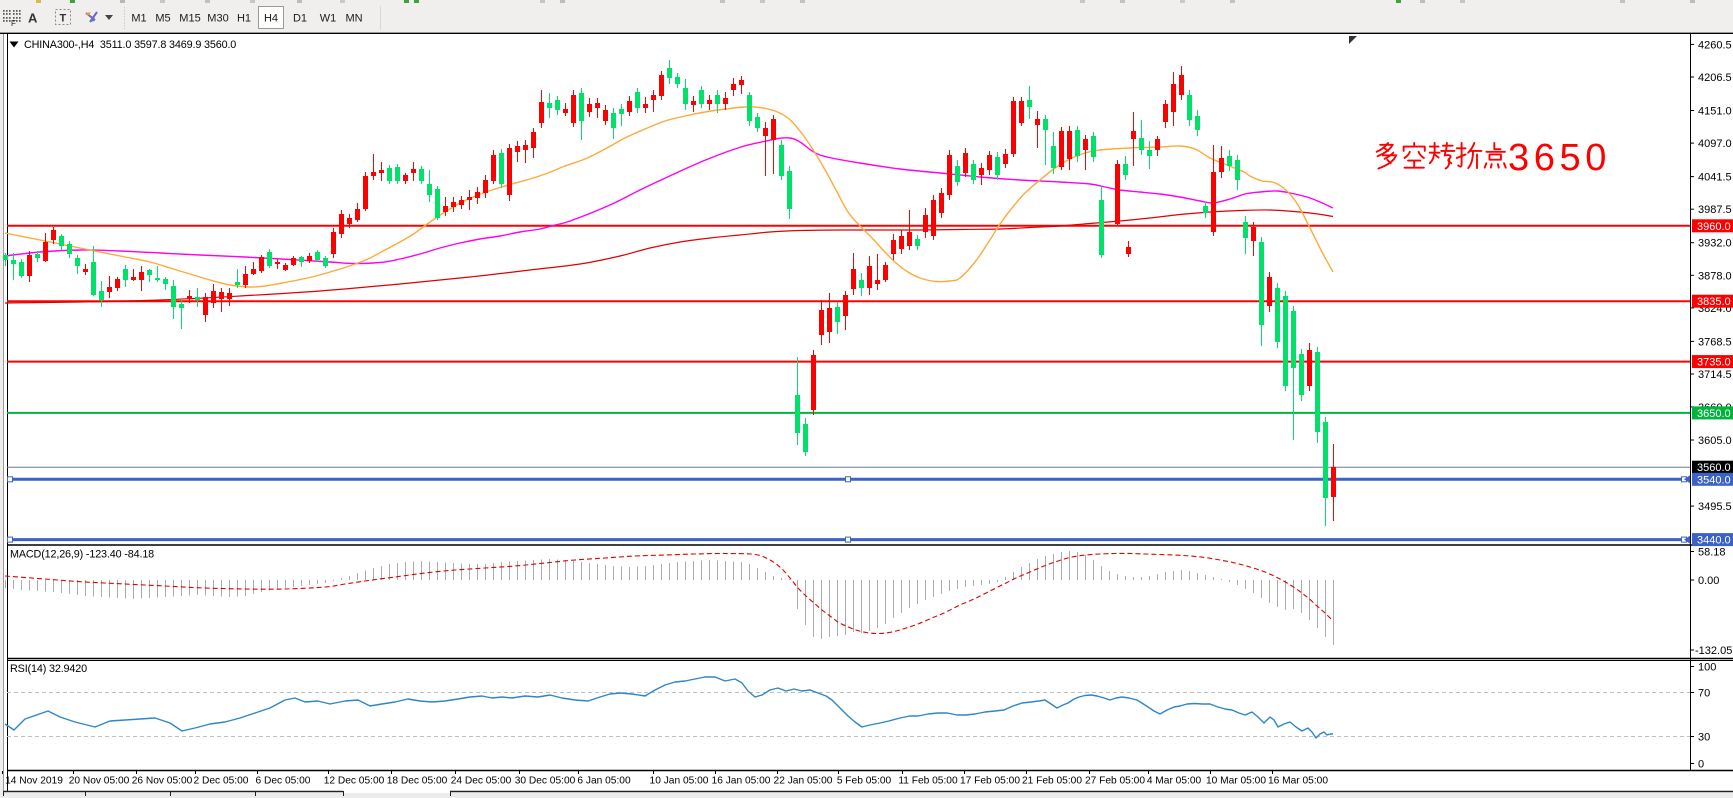 The image size is (1733, 798). Describe the element at coordinates (1715, 45) in the screenshot. I see `svg-text: 4260.5` at that location.